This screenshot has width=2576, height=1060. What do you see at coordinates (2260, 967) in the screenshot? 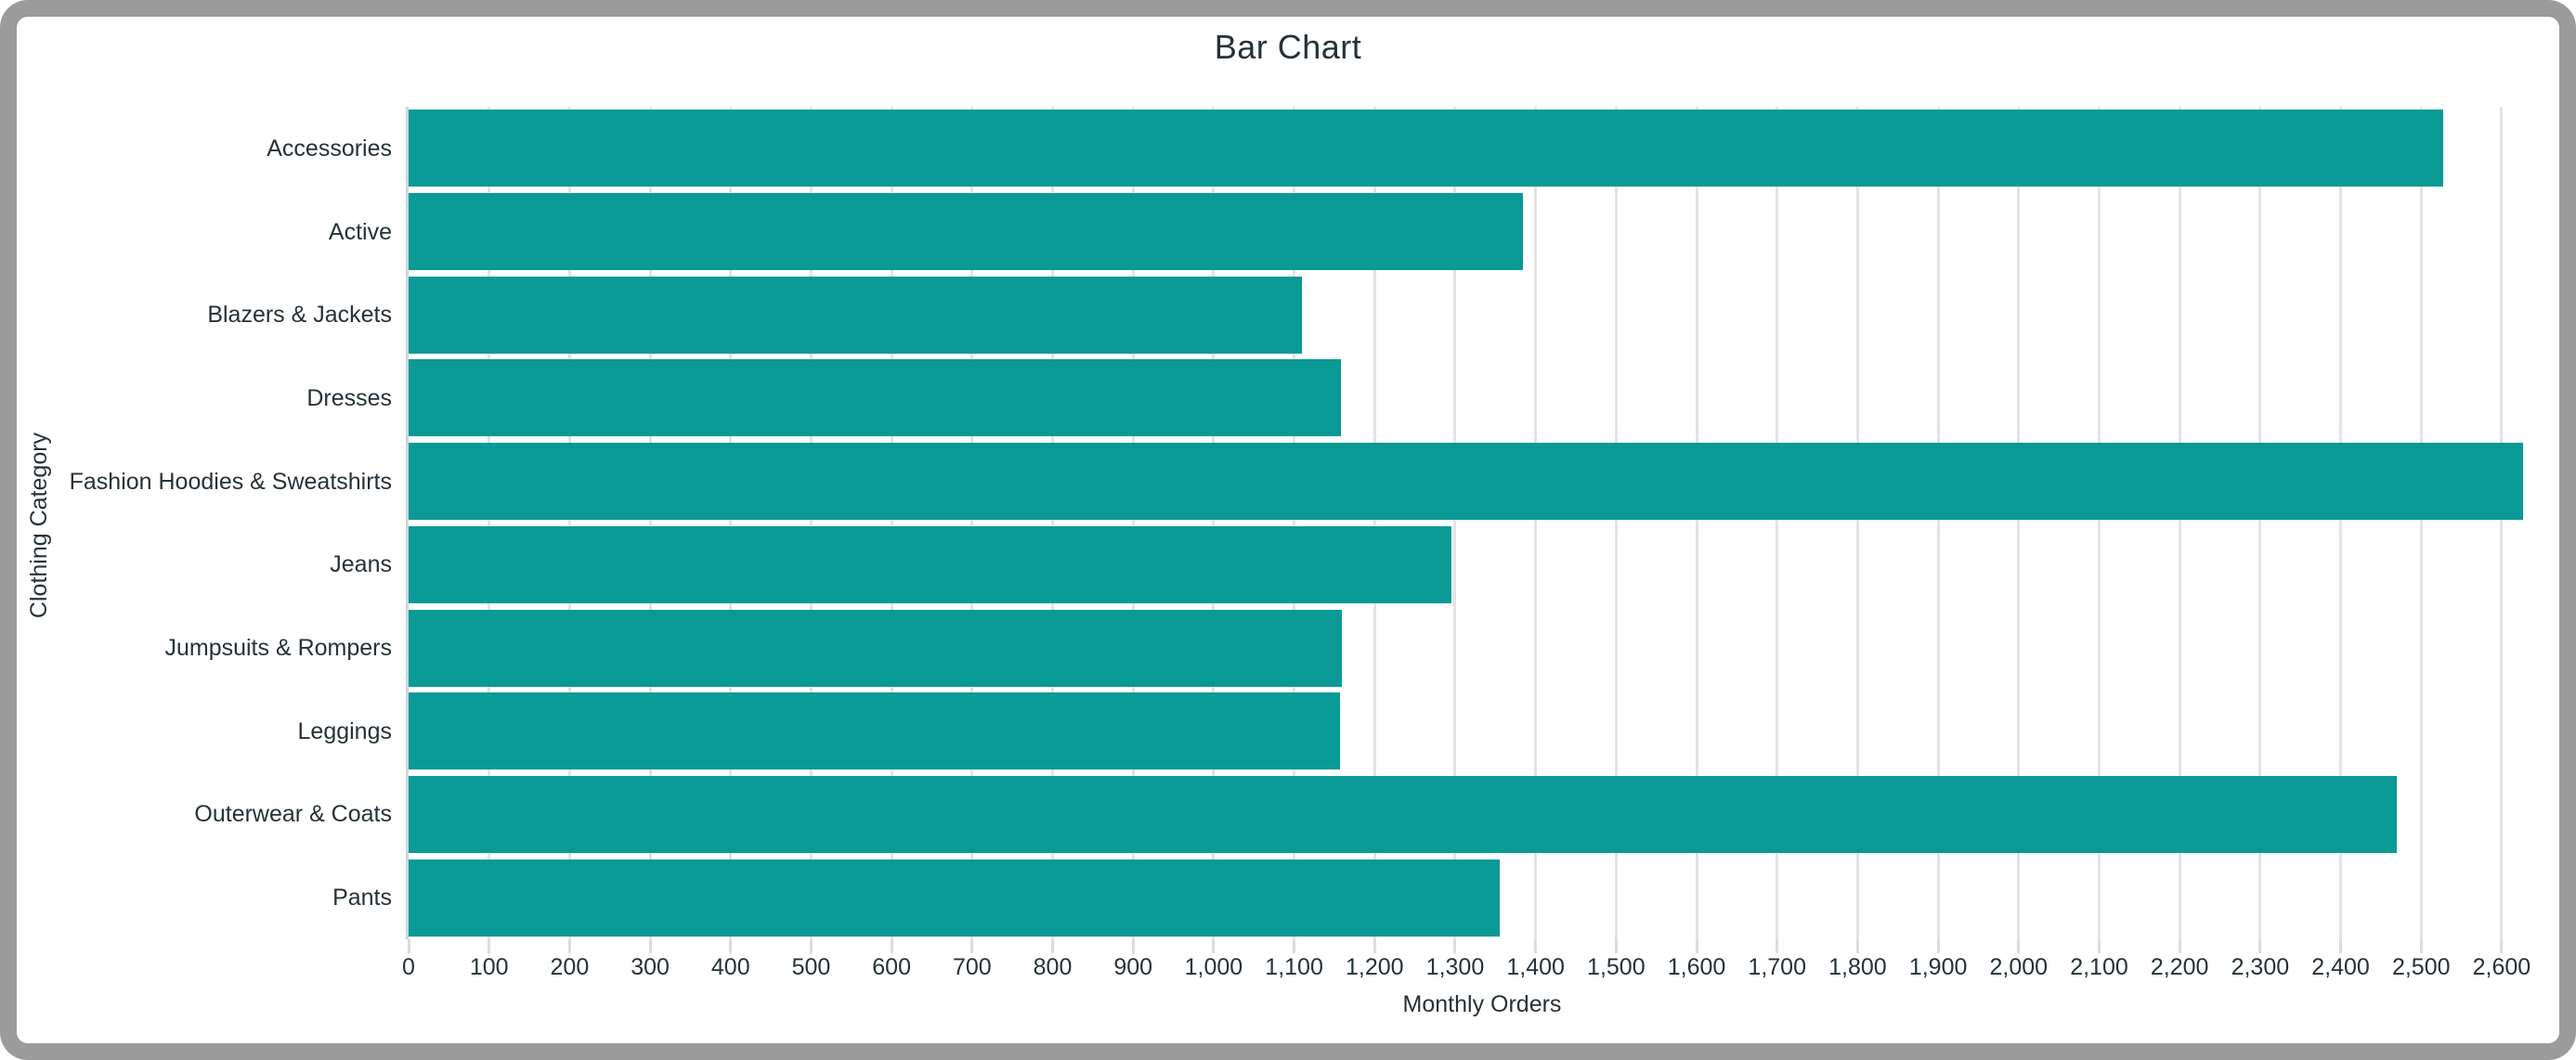
I see `x-tick-label-2,300: 2,300` at bounding box center [2260, 967].